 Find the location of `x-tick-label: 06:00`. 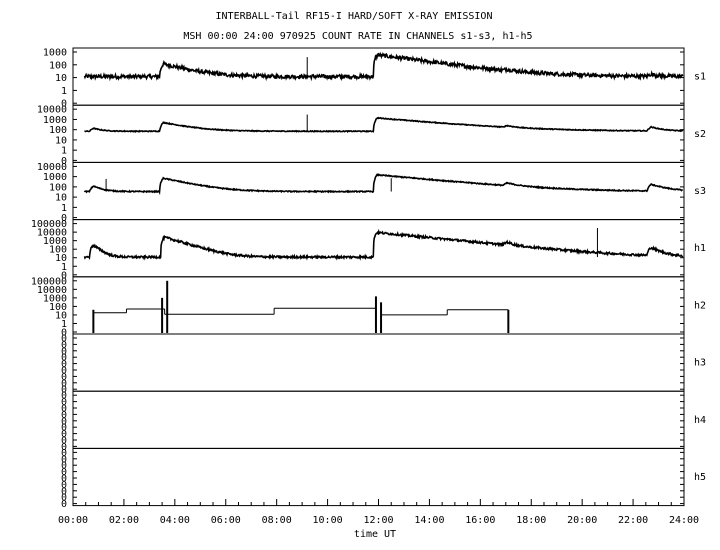

x-tick-label: 06:00 is located at coordinates (226, 520).